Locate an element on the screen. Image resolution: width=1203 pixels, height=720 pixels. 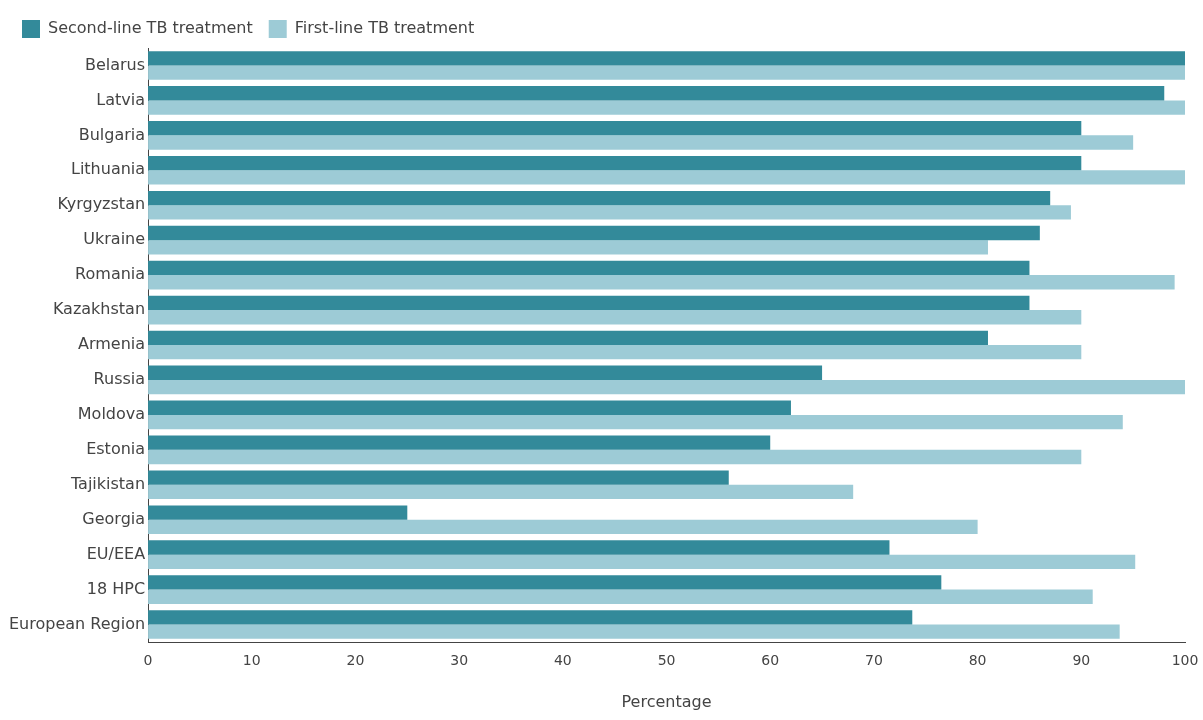
y-tick-label: Bulgaria is located at coordinates (112, 134).